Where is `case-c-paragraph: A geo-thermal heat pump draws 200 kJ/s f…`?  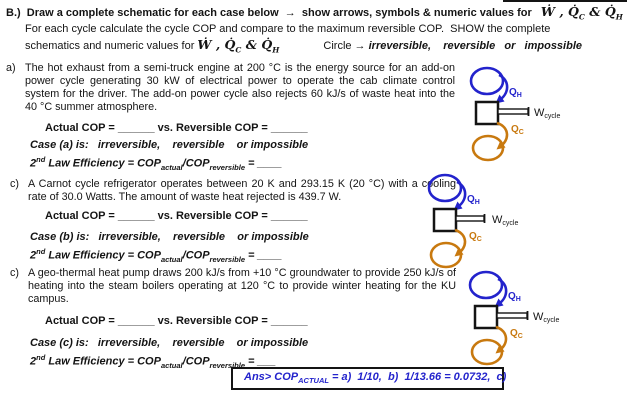
case-c-paragraph: A geo-thermal heat pump draws 200 kJ/s f… is located at coordinates (242, 286).